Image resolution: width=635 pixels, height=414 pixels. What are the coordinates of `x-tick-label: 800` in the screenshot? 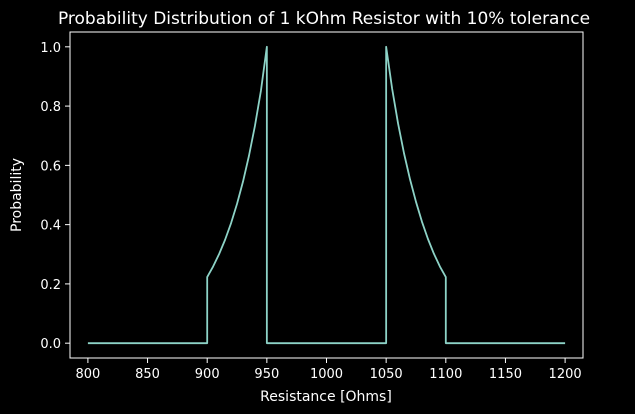 It's located at (87, 374).